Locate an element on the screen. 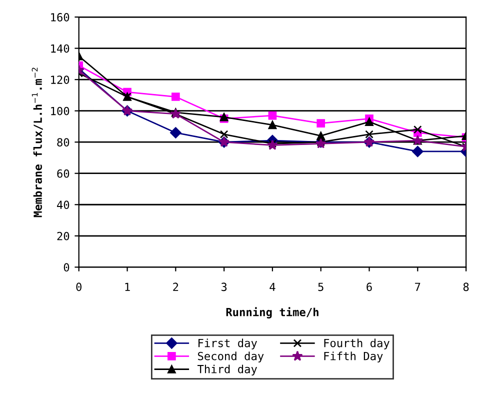  x-tick-label: 6 is located at coordinates (369, 287).